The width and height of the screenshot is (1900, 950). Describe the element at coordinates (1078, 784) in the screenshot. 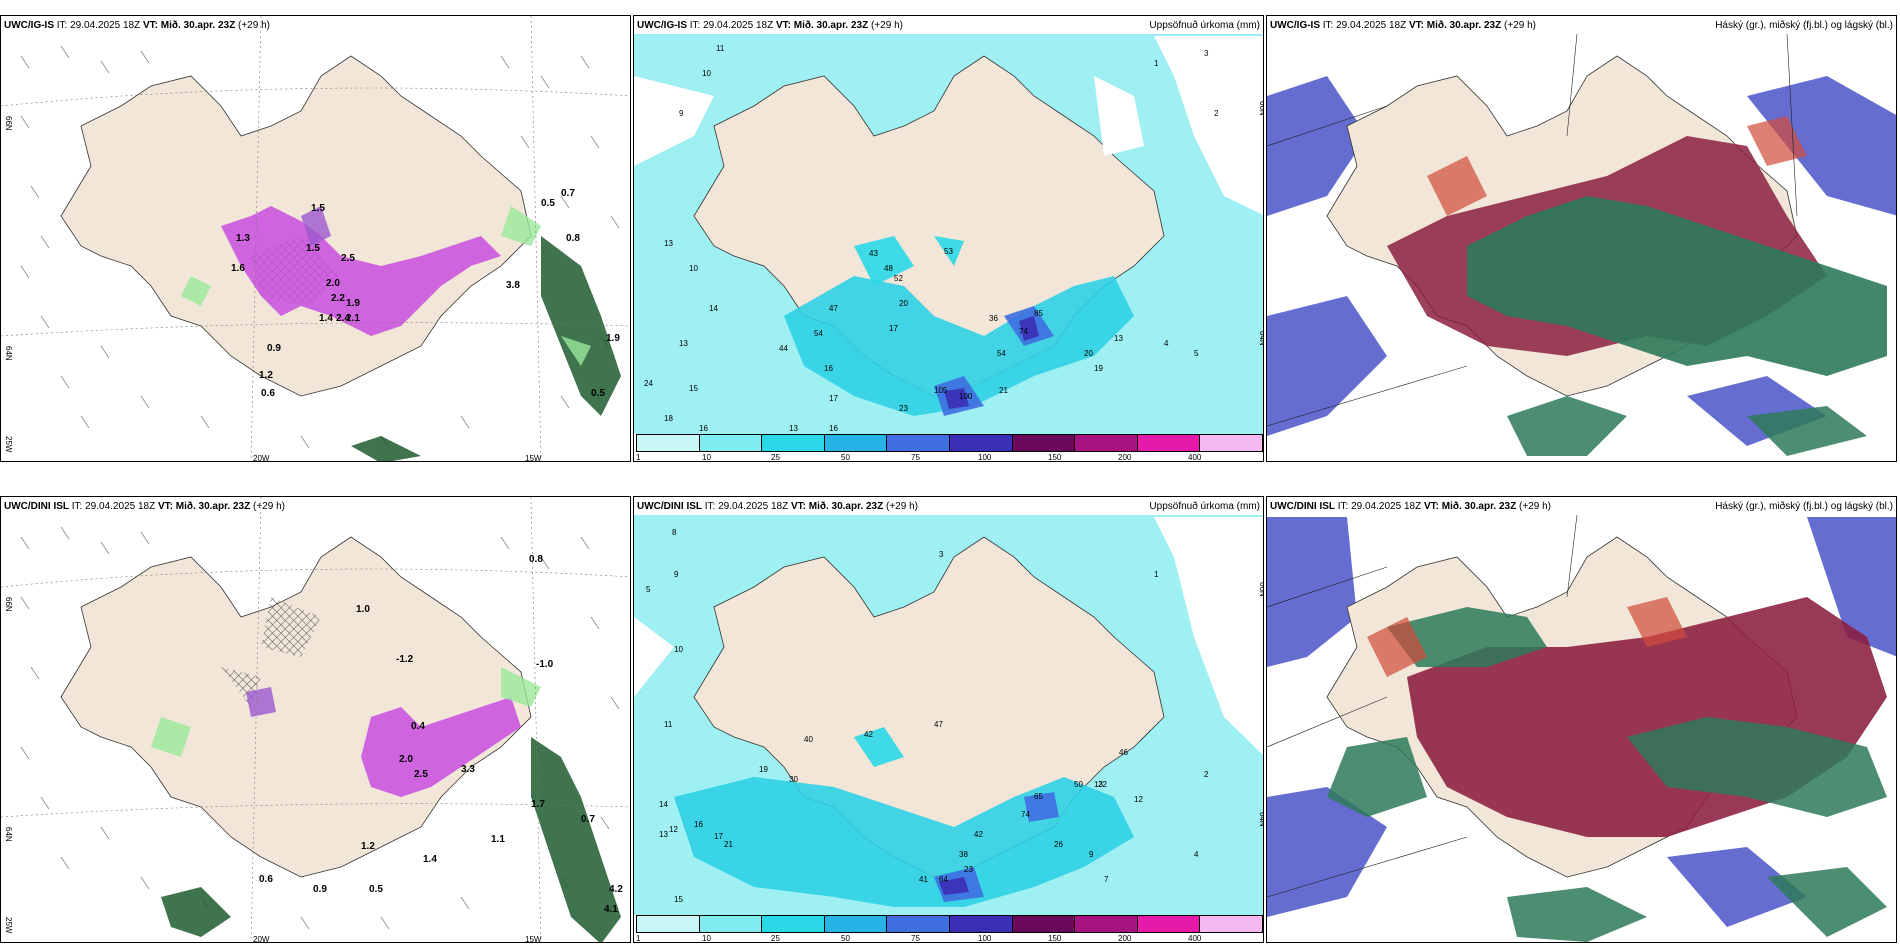

I see `svg-text: 50` at that location.